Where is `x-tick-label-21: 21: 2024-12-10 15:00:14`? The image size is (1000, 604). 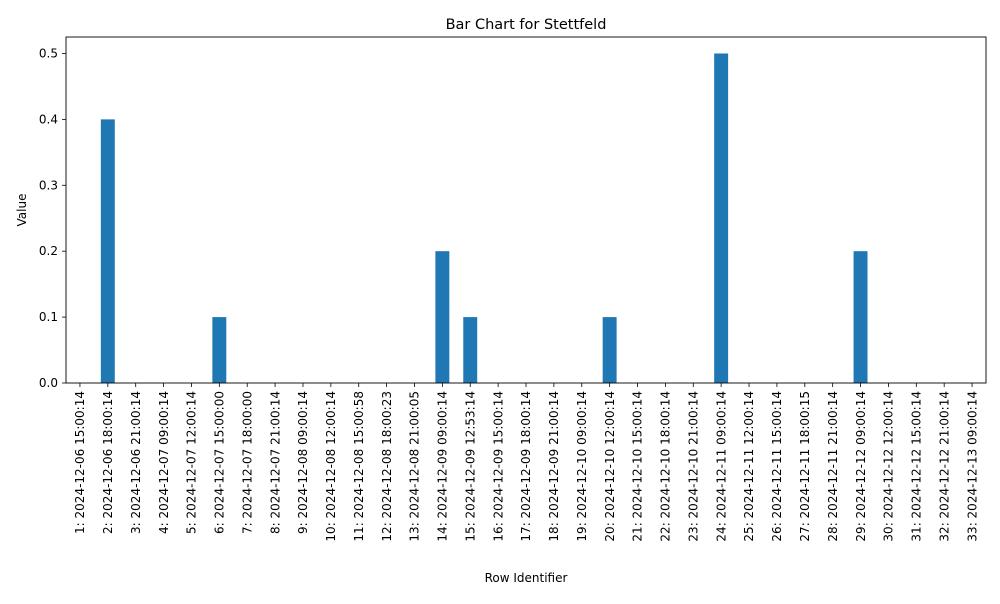 x-tick-label-21: 21: 2024-12-10 15:00:14 is located at coordinates (638, 466).